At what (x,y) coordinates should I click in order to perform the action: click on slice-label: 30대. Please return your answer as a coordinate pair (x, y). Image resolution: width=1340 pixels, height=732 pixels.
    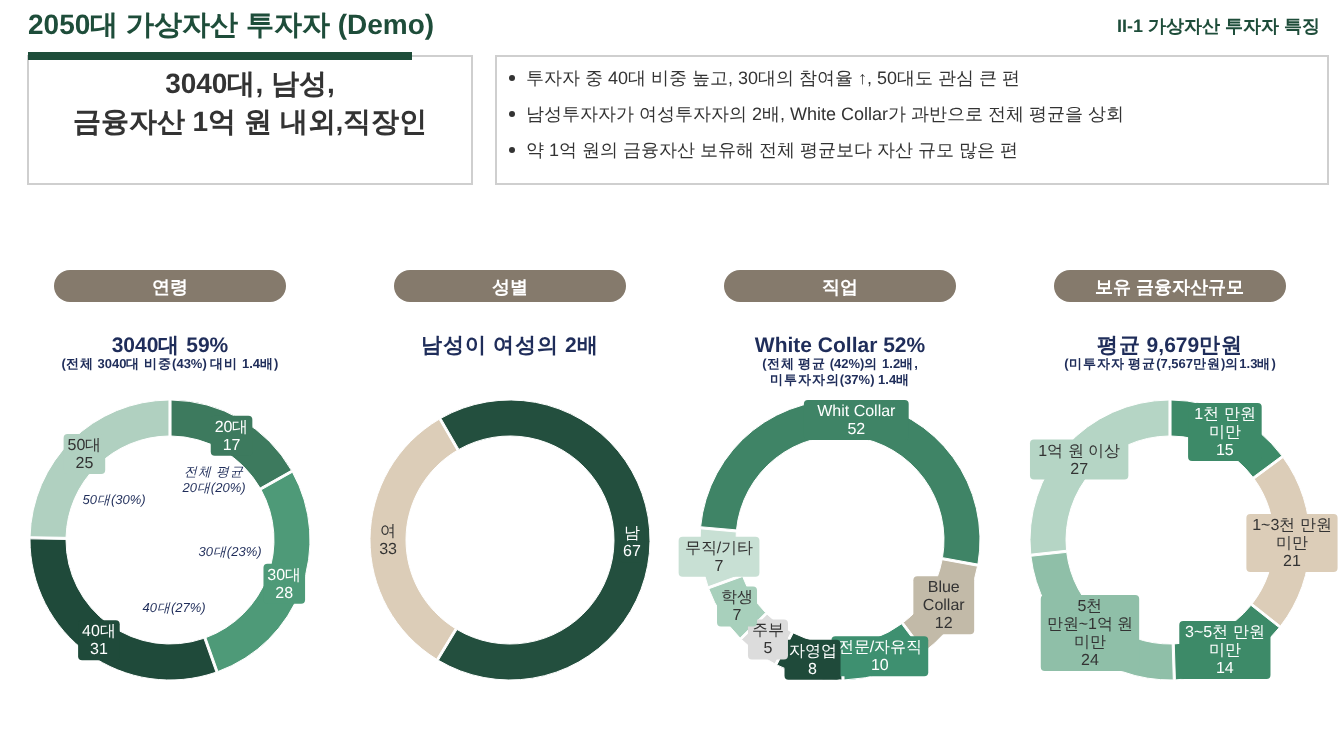
    Looking at the image, I should click on (284, 574).